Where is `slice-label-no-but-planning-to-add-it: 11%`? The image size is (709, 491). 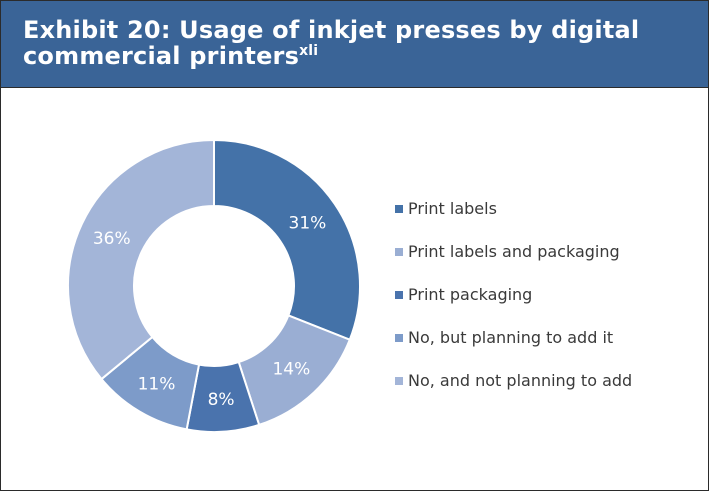 slice-label-no-but-planning-to-add-it: 11% is located at coordinates (157, 384).